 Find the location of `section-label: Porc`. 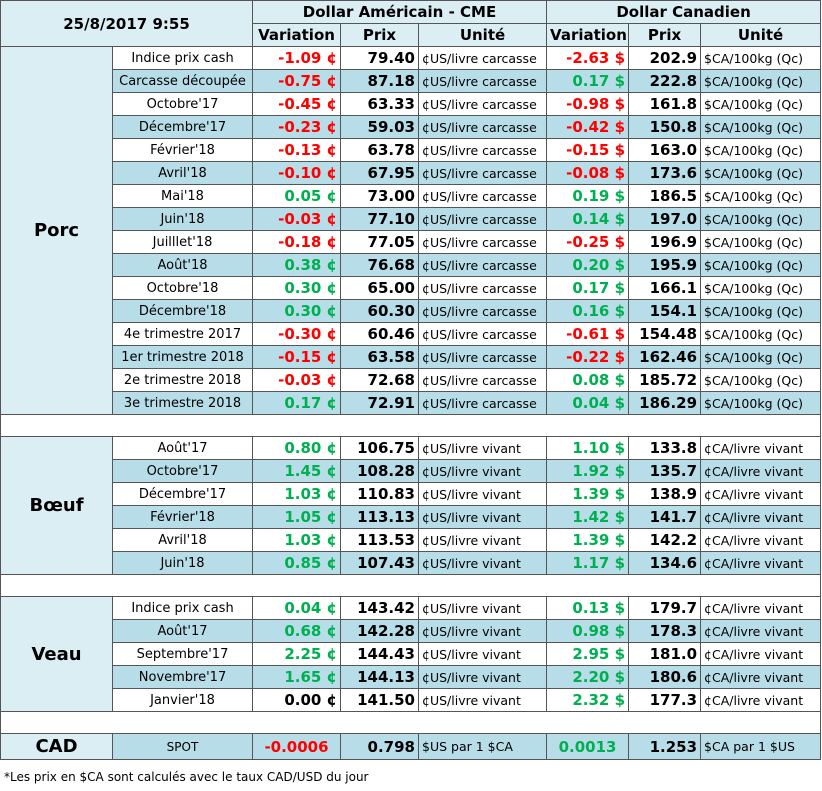

section-label: Porc is located at coordinates (56, 230).